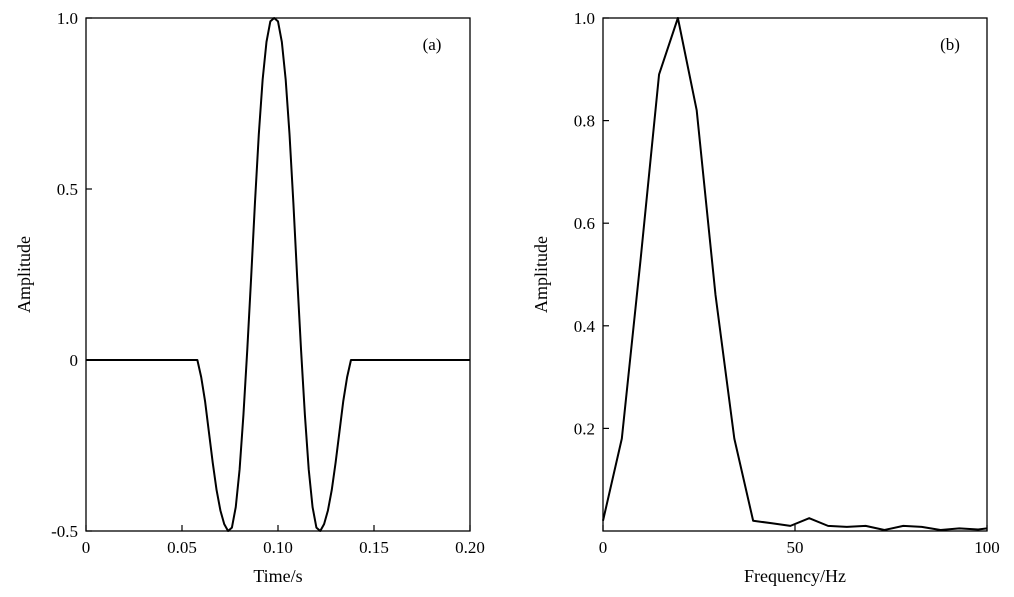 The height and width of the screenshot is (597, 1014). What do you see at coordinates (987, 547) in the screenshot?
I see `x-tick-label: 100` at bounding box center [987, 547].